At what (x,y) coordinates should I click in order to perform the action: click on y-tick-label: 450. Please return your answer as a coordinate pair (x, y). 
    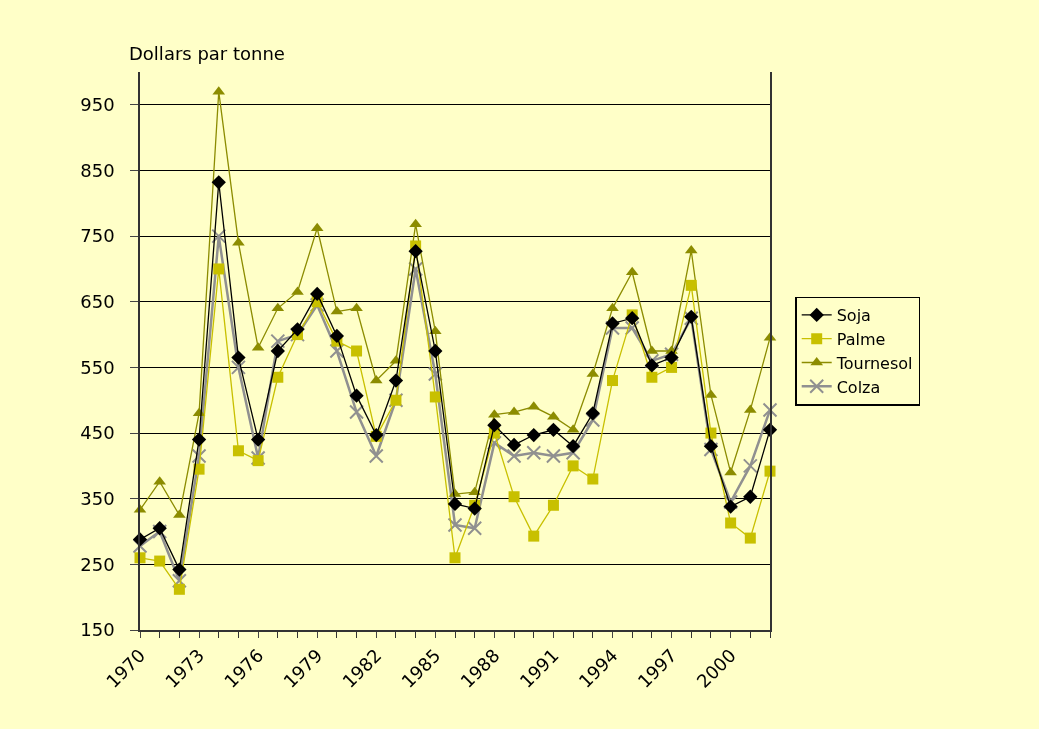
    Looking at the image, I should click on (97, 433).